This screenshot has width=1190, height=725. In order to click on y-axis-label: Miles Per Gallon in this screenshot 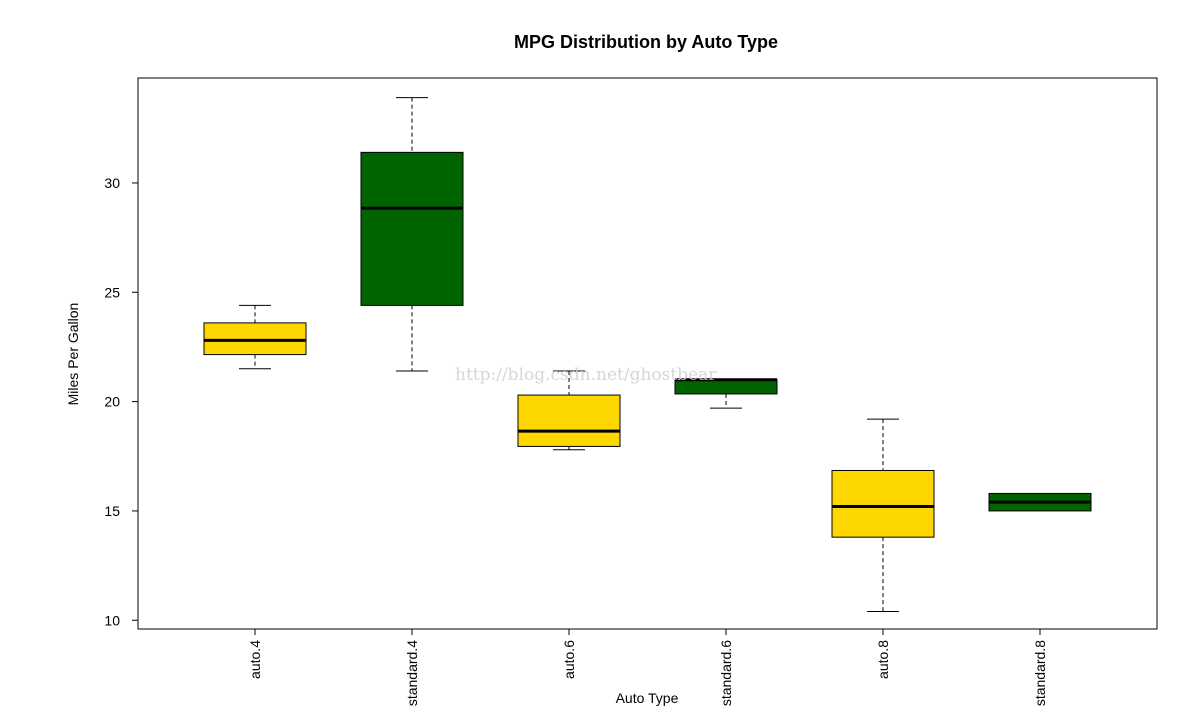, I will do `click(73, 354)`.